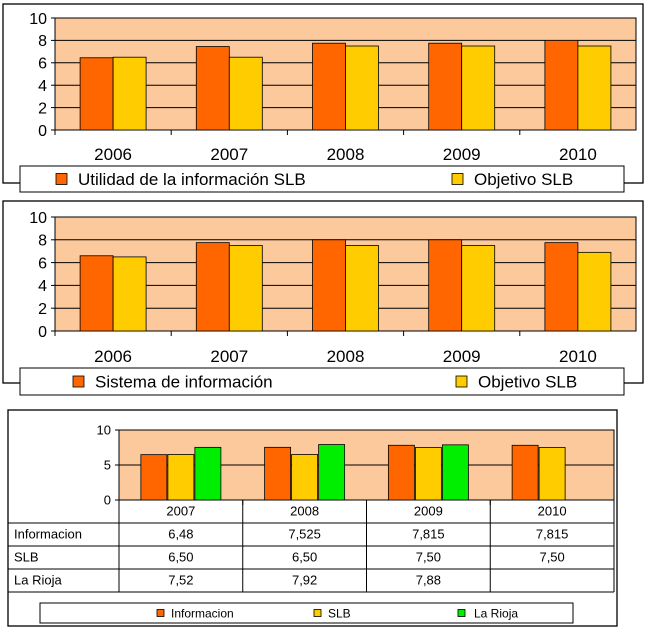 This screenshot has width=651, height=628. Describe the element at coordinates (304, 534) in the screenshot. I see `table-value-cell: 7,525` at that location.